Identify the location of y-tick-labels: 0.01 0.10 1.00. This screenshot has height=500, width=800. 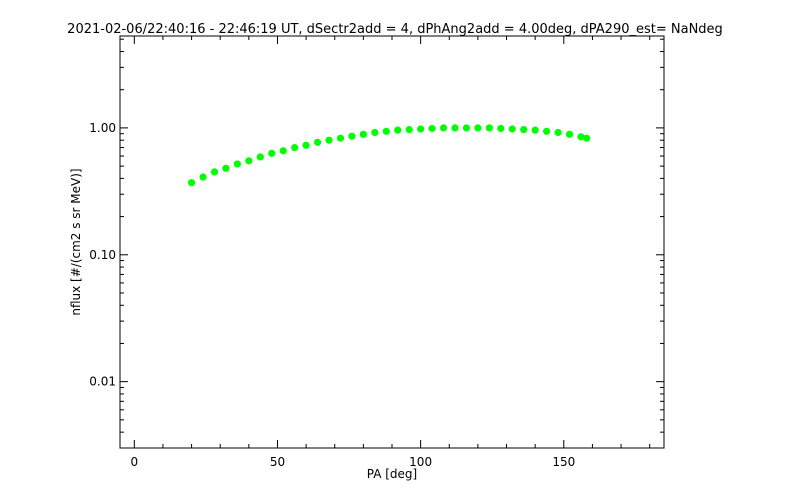
(102, 255).